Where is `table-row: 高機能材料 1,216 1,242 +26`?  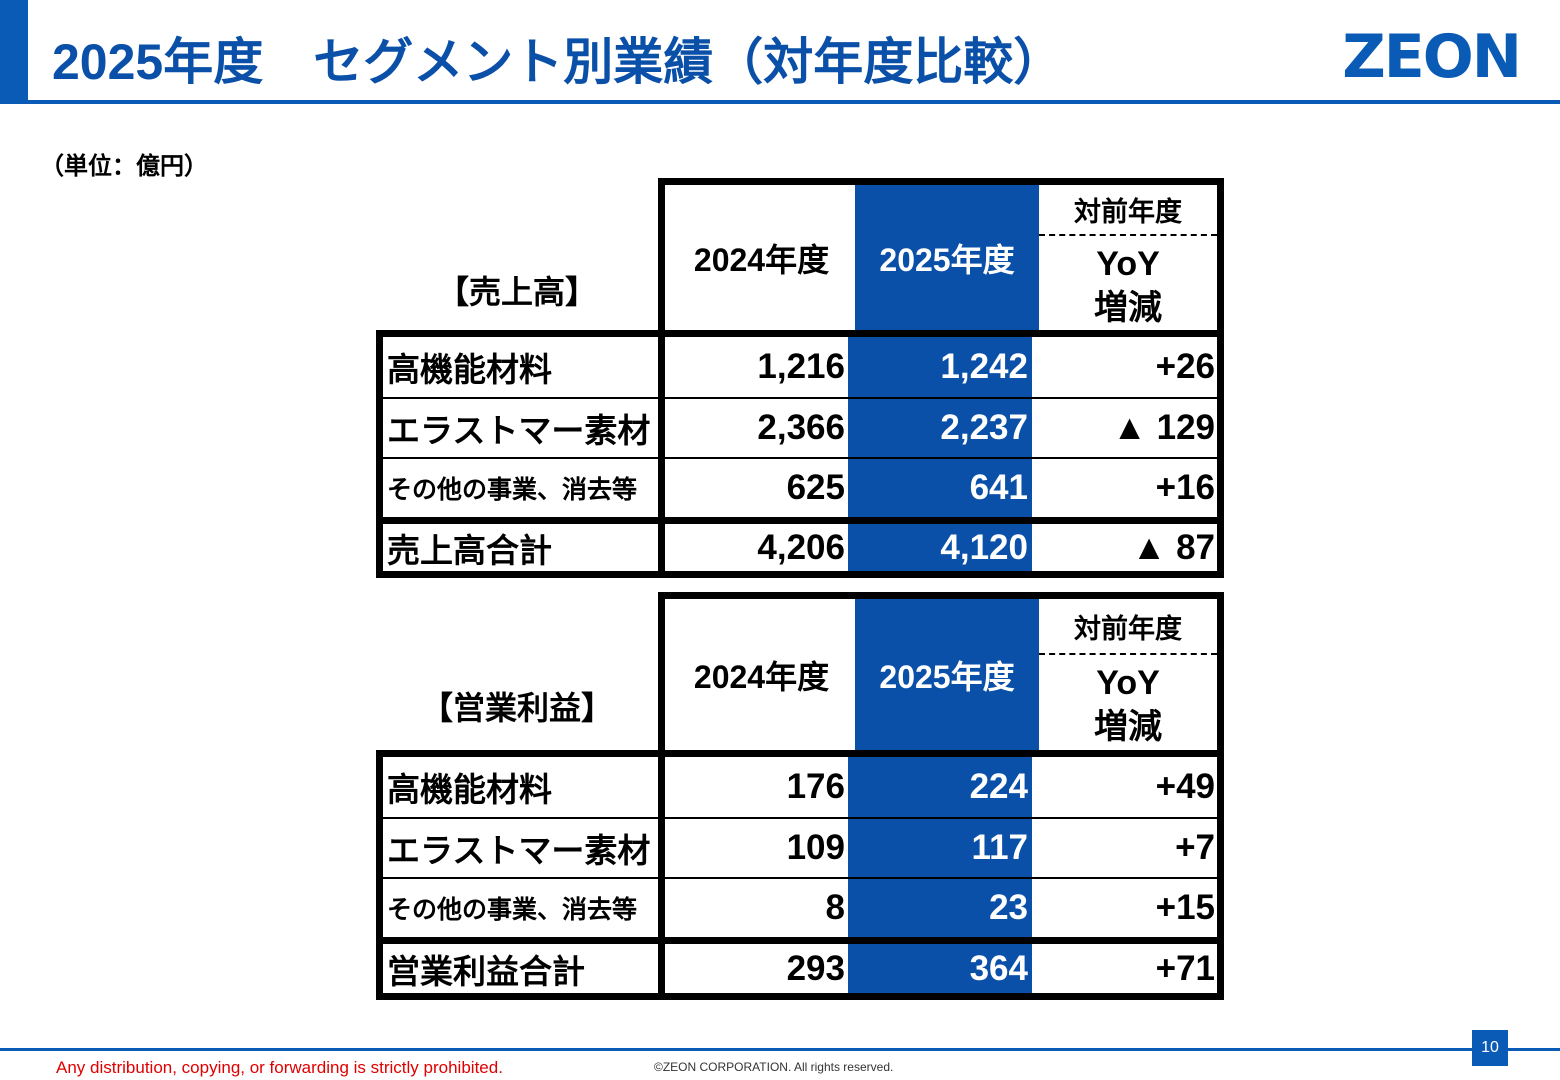
table-row: 高機能材料 1,216 1,242 +26 is located at coordinates (800, 367).